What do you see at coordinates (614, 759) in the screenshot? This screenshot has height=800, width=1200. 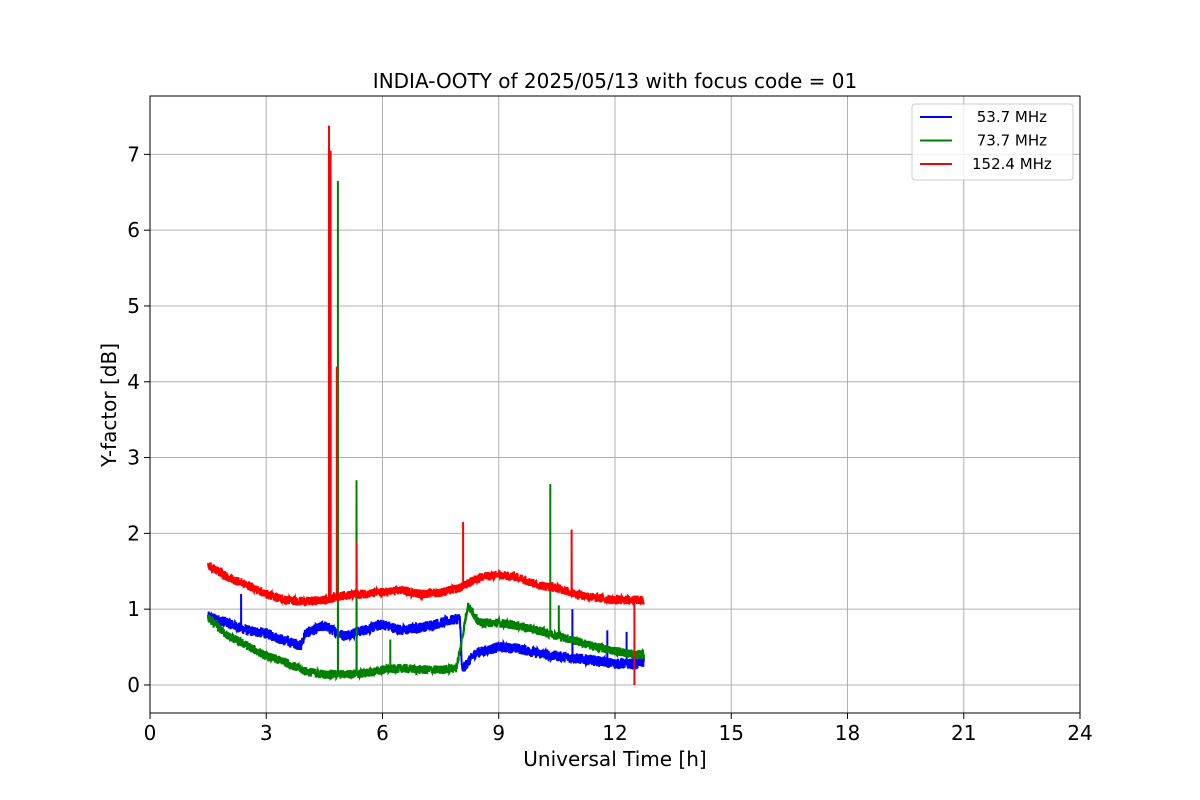 I see `x-axis-title: Universal Time [h]` at bounding box center [614, 759].